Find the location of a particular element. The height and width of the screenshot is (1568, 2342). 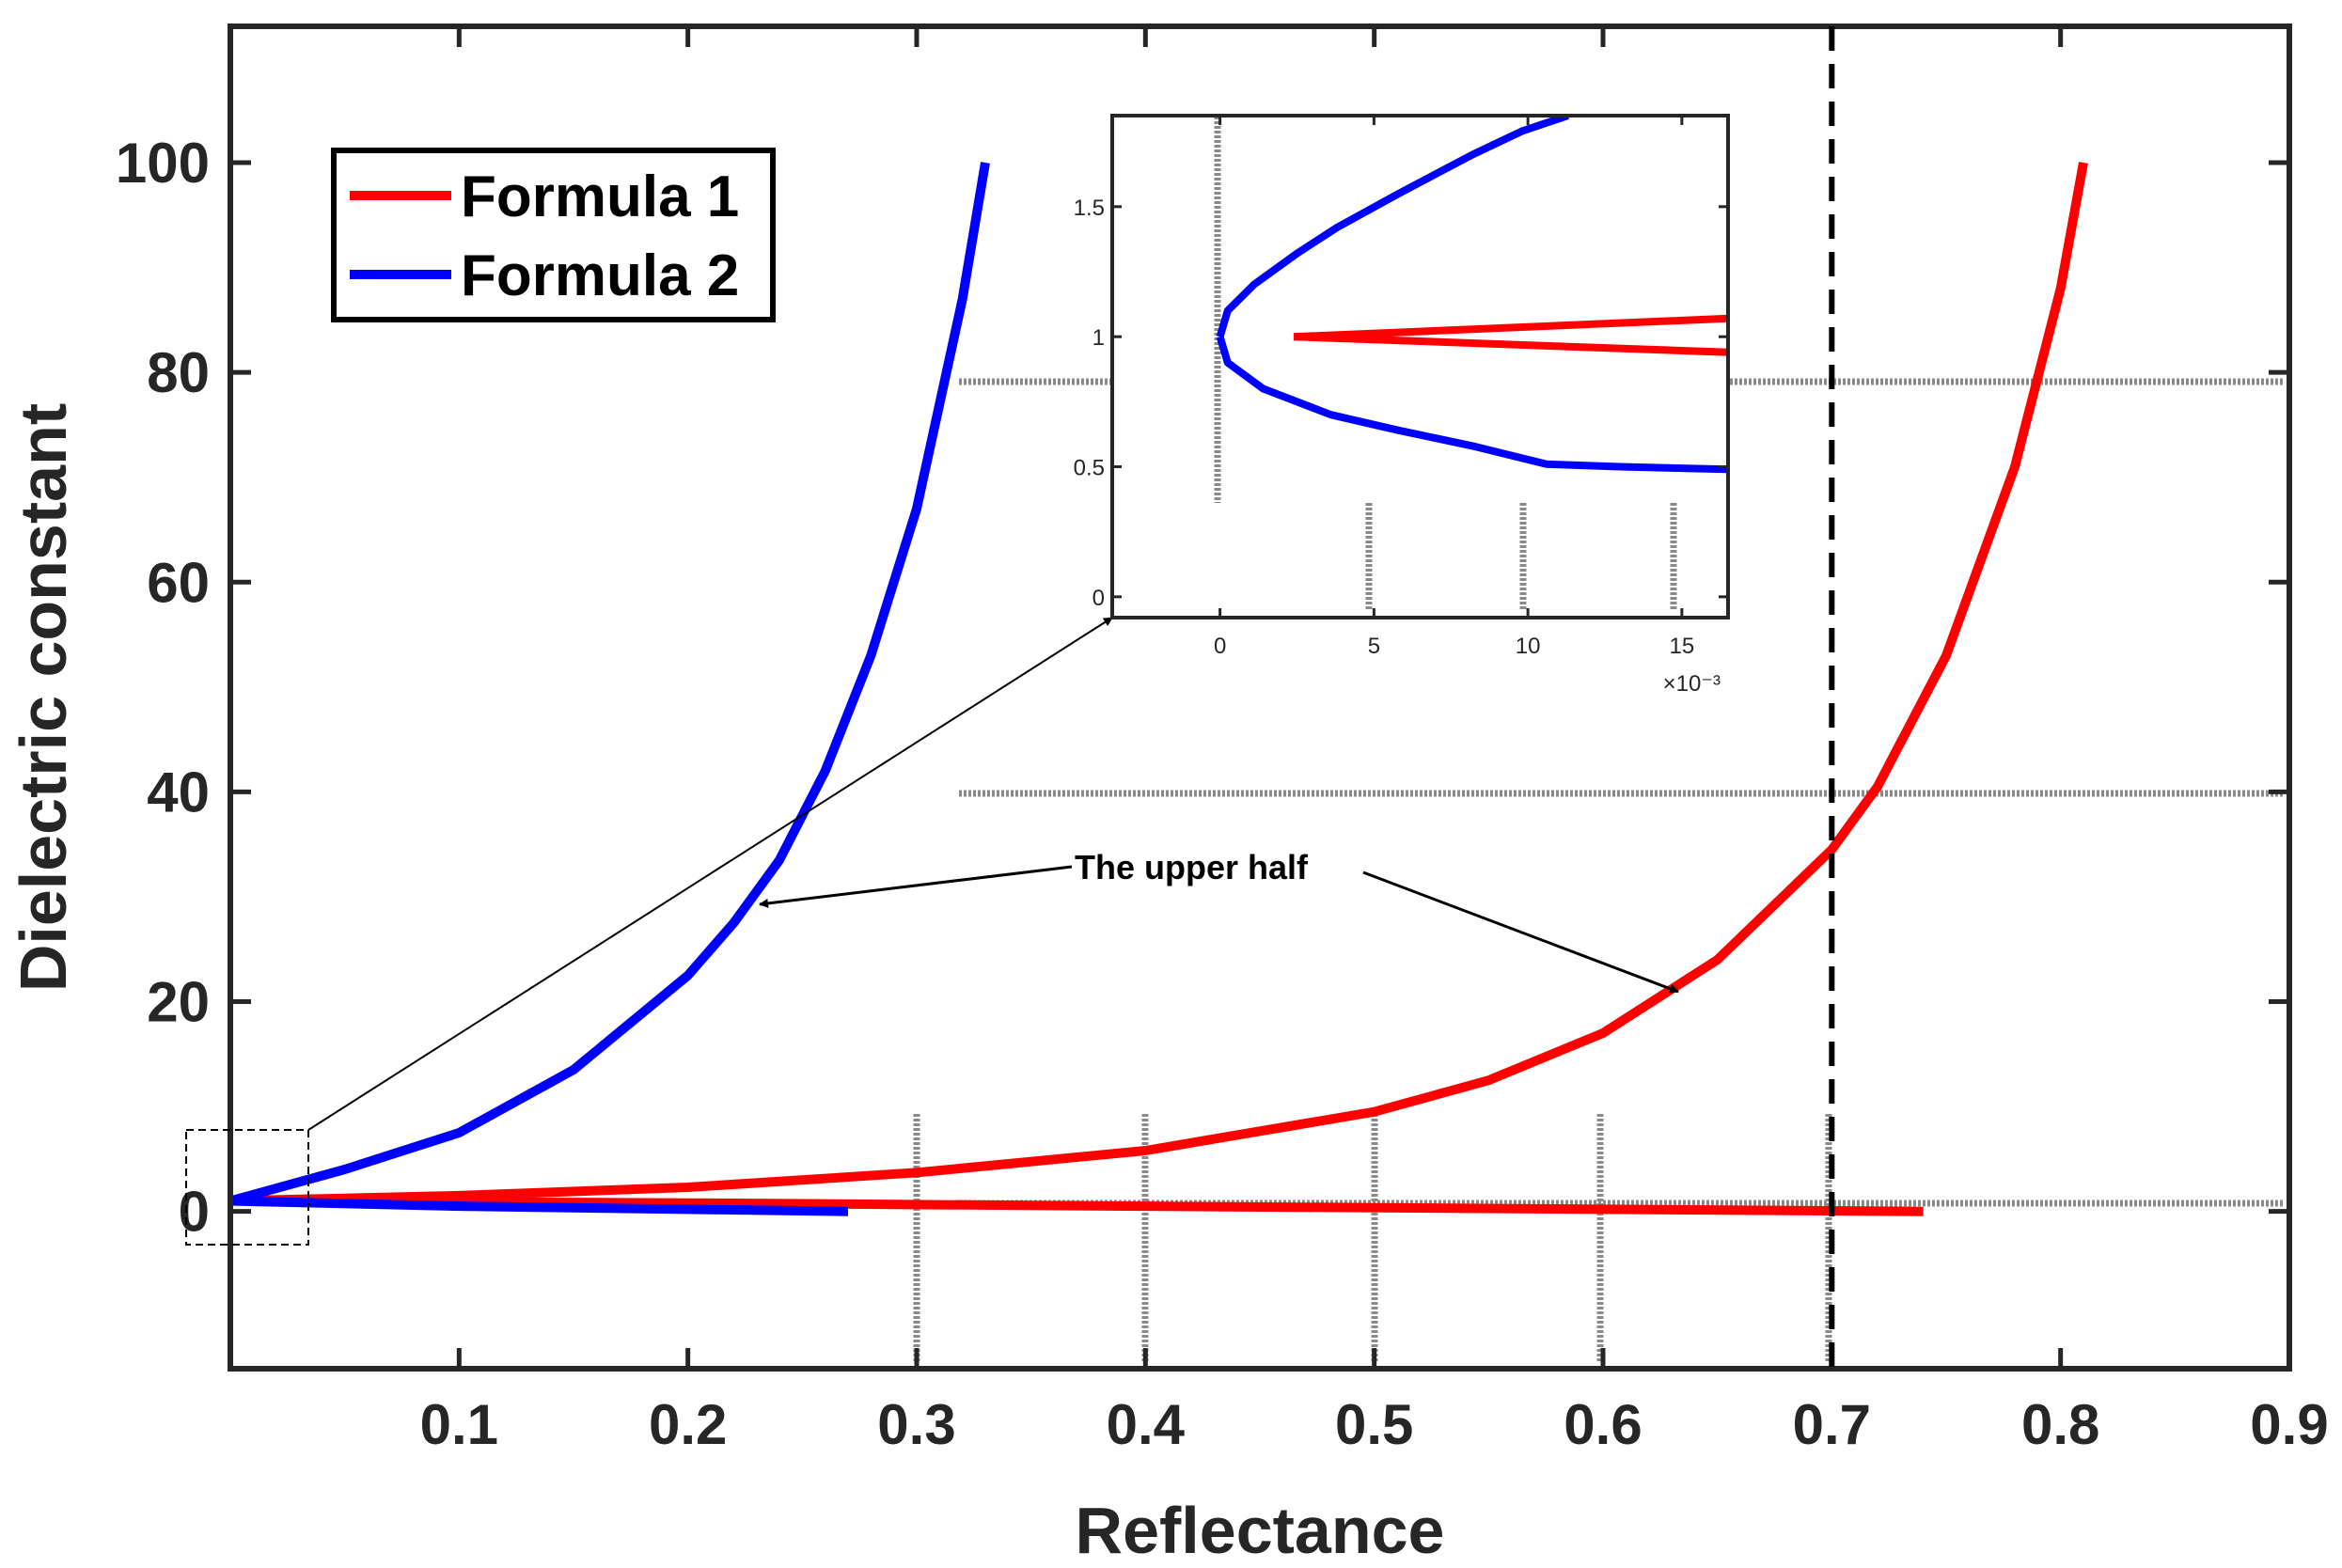

inset-gray-marks is located at coordinates (1445, 364).